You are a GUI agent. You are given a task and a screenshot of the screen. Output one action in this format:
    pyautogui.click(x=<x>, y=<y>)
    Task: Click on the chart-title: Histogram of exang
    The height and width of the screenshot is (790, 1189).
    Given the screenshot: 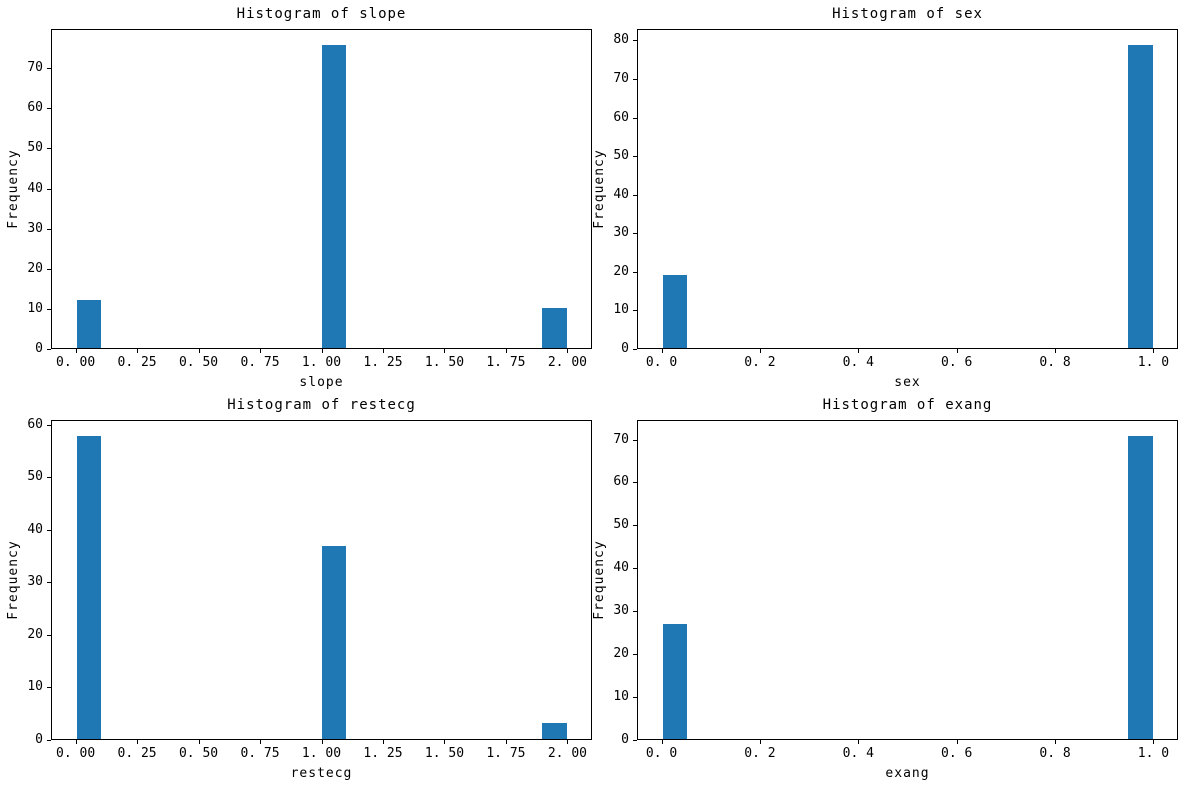 What is the action you would take?
    pyautogui.click(x=907, y=405)
    